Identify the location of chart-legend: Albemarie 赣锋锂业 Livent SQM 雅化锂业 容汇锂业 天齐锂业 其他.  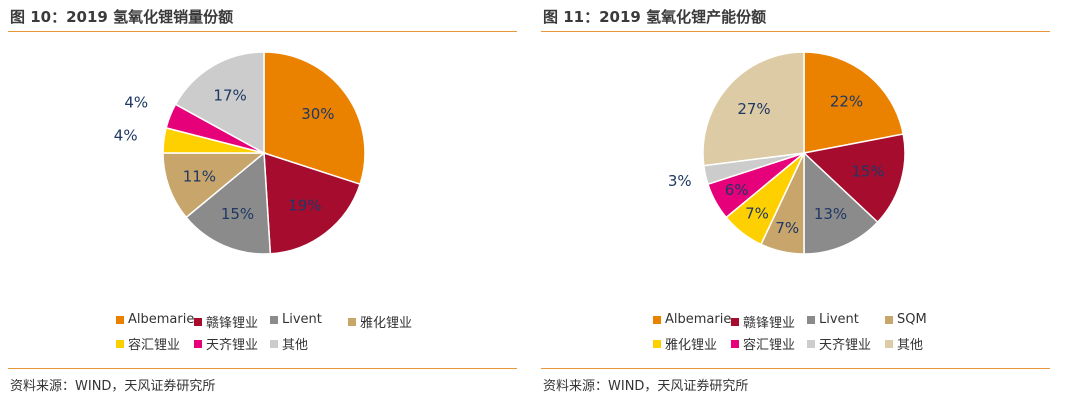
(843, 334).